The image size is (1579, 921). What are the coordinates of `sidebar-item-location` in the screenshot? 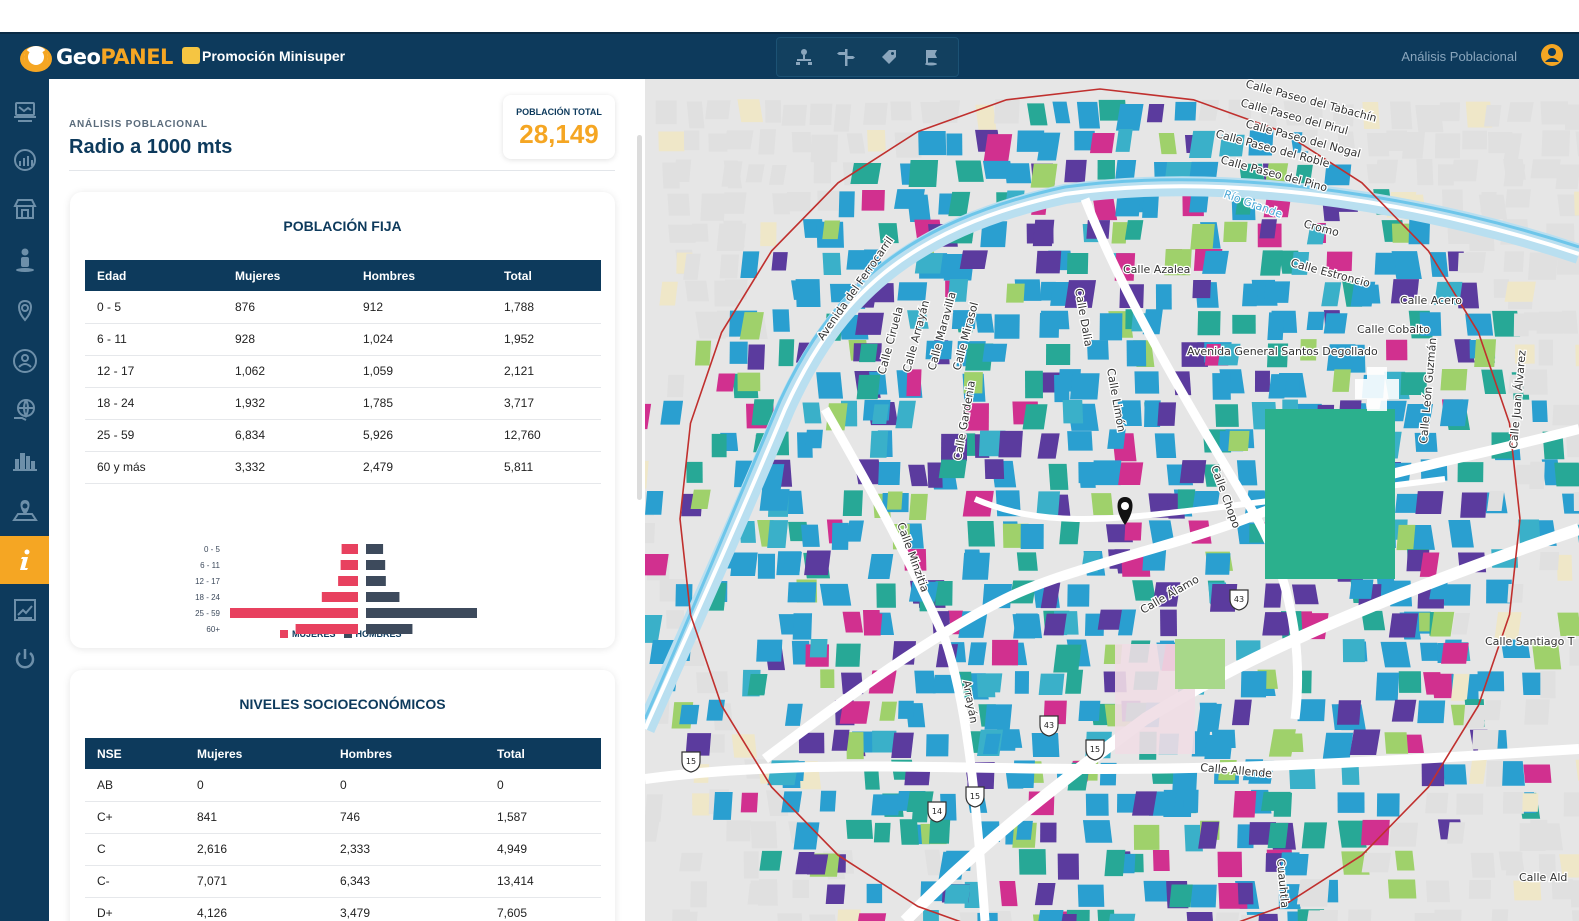 It's located at (24, 310).